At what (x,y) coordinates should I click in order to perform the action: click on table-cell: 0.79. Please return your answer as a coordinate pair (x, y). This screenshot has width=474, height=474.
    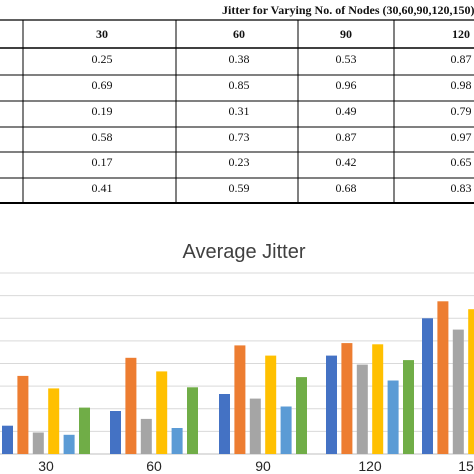
    Looking at the image, I should click on (461, 111).